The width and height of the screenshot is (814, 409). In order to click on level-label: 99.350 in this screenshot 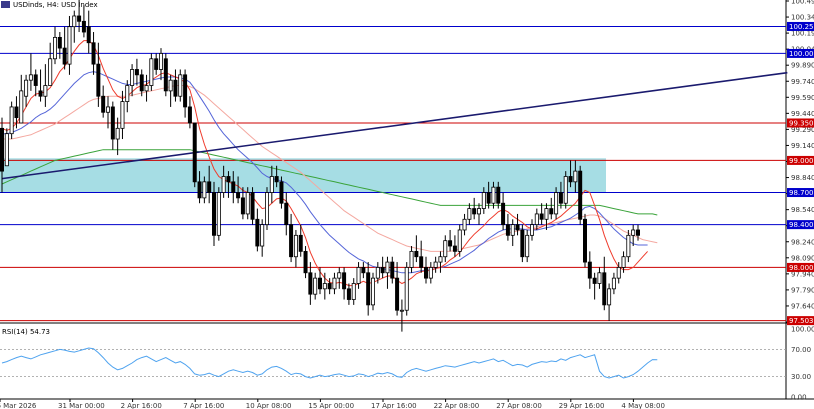, I will do `click(801, 123)`.